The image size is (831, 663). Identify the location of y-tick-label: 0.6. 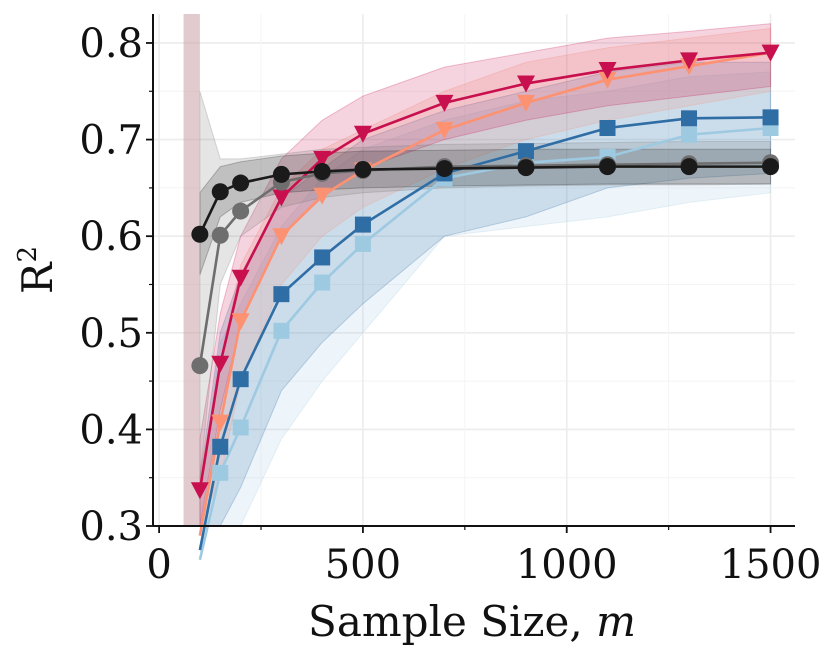
(111, 237).